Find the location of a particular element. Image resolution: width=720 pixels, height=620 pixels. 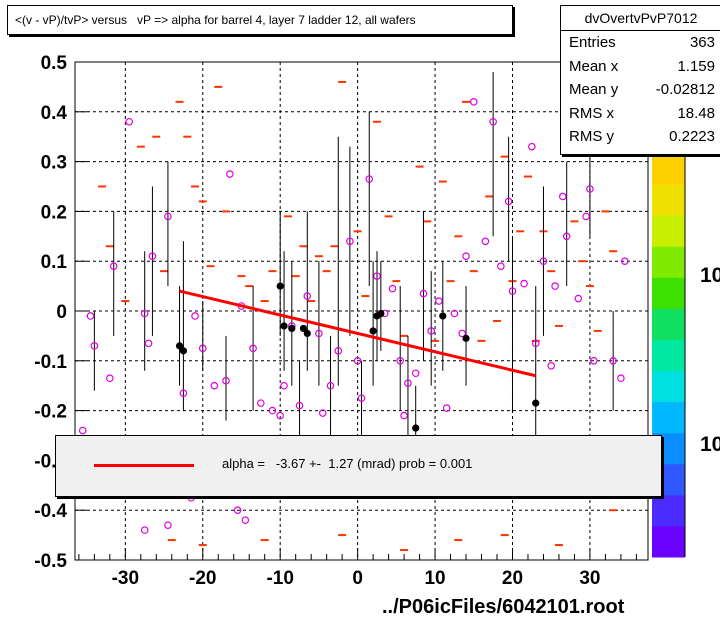

stats-label: RMS x is located at coordinates (591, 113).